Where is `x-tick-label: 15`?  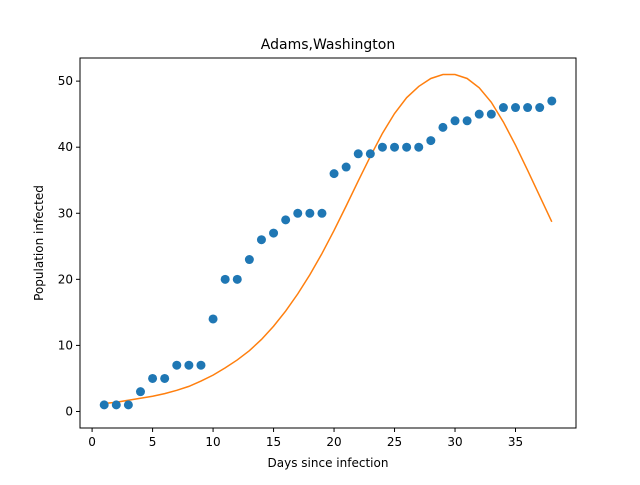
x-tick-label: 15 is located at coordinates (273, 442).